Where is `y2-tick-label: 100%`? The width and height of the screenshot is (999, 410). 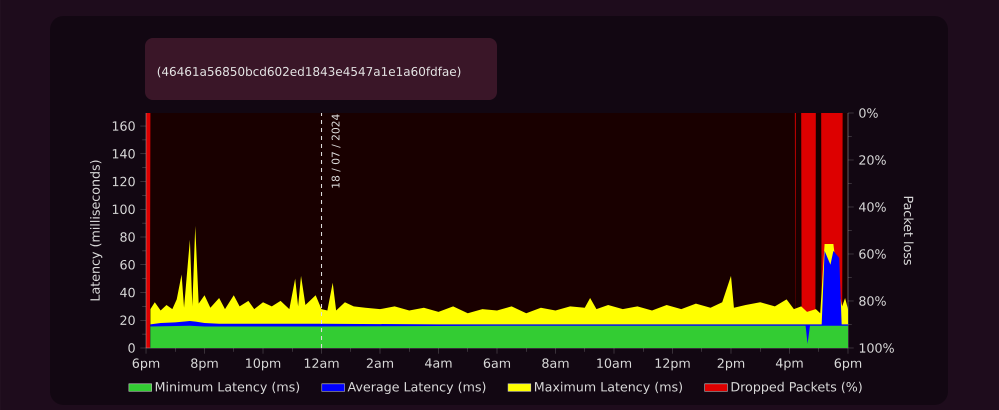
y2-tick-label: 100% is located at coordinates (877, 348).